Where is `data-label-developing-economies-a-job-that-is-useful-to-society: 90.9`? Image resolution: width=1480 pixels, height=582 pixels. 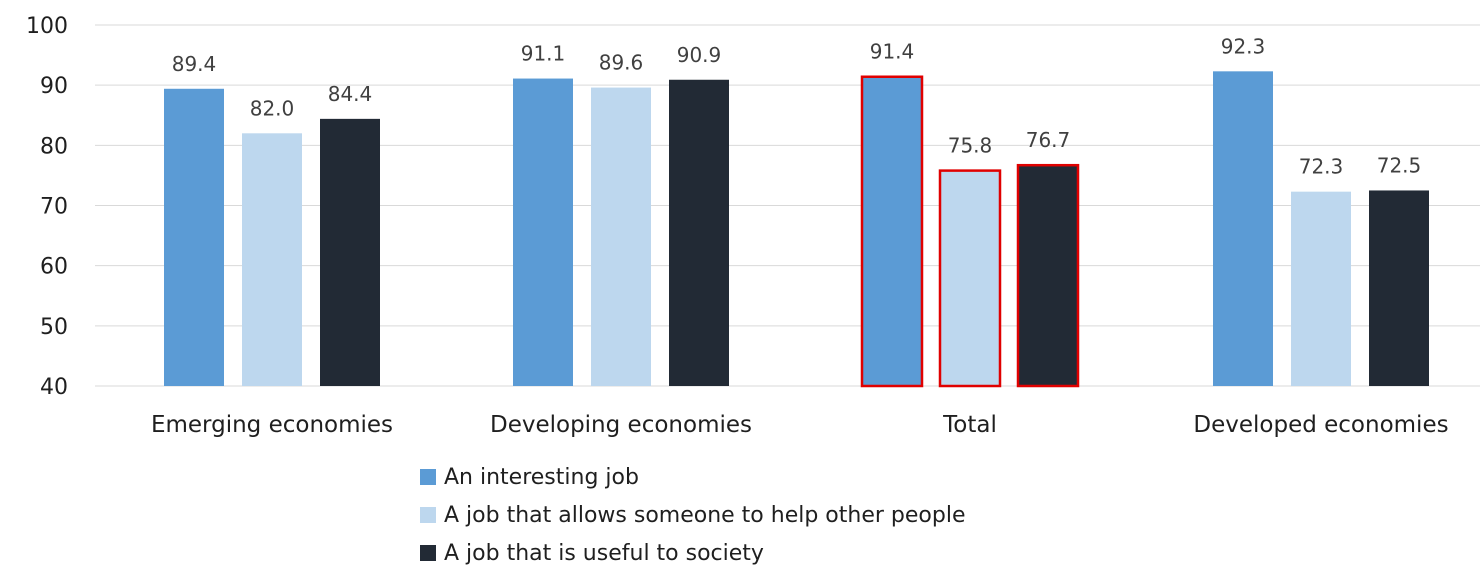 data-label-developing-economies-a-job-that-is-useful-to-society: 90.9 is located at coordinates (699, 55).